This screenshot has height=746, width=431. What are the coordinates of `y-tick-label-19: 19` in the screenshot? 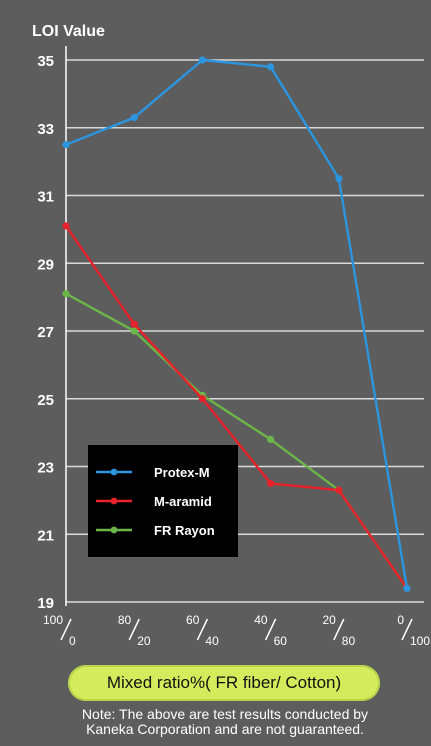 It's located at (45, 603).